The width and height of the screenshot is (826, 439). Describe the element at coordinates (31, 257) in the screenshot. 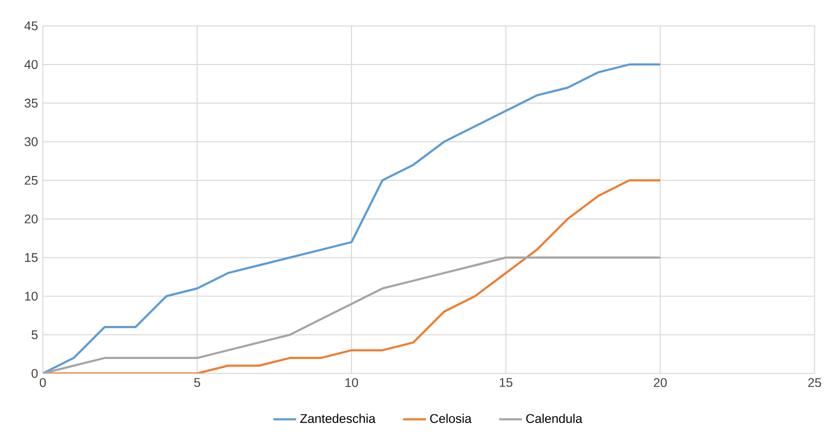

I see `y-tick-label: 15` at that location.